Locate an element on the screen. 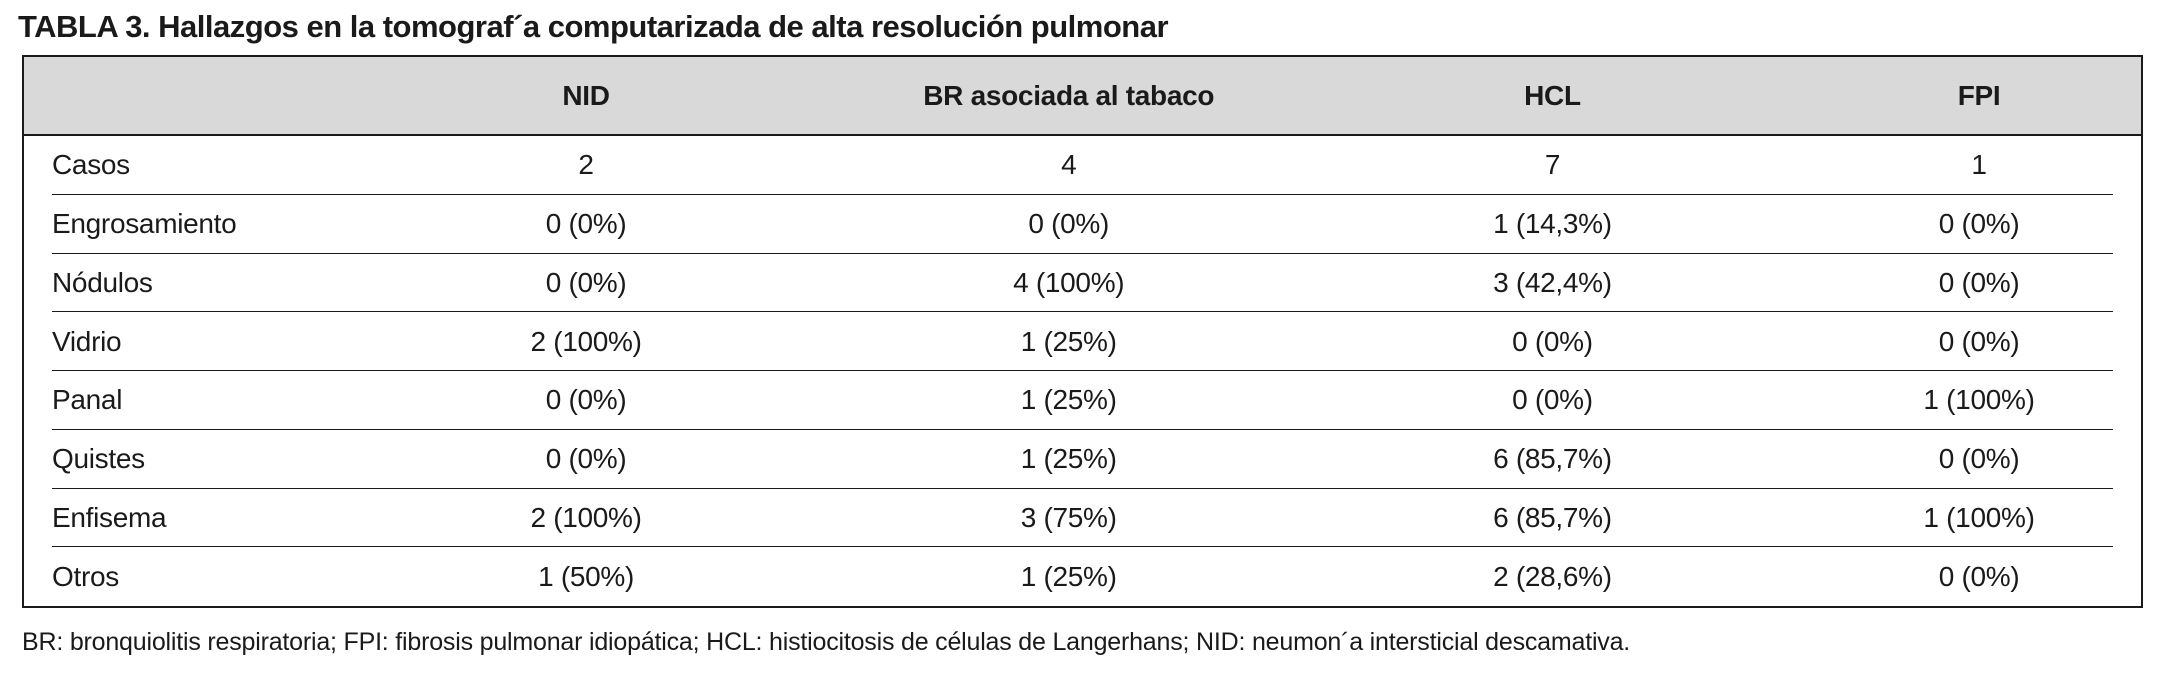  cell-value: 1 is located at coordinates (1979, 165).